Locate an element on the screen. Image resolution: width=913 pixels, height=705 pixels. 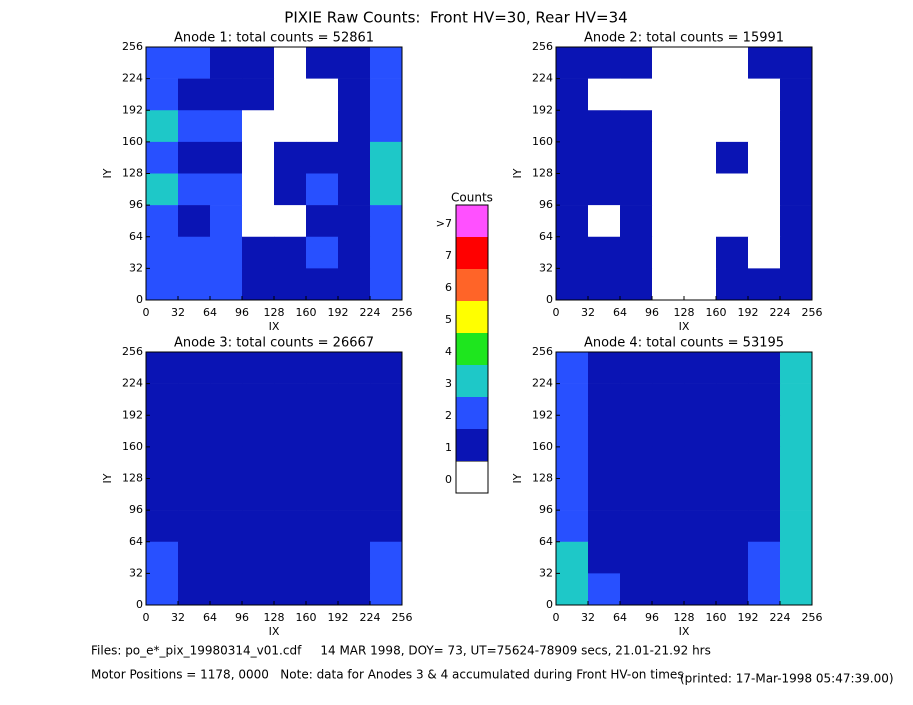
chart-title: Anode 4: total counts = 53195 is located at coordinates (684, 343).